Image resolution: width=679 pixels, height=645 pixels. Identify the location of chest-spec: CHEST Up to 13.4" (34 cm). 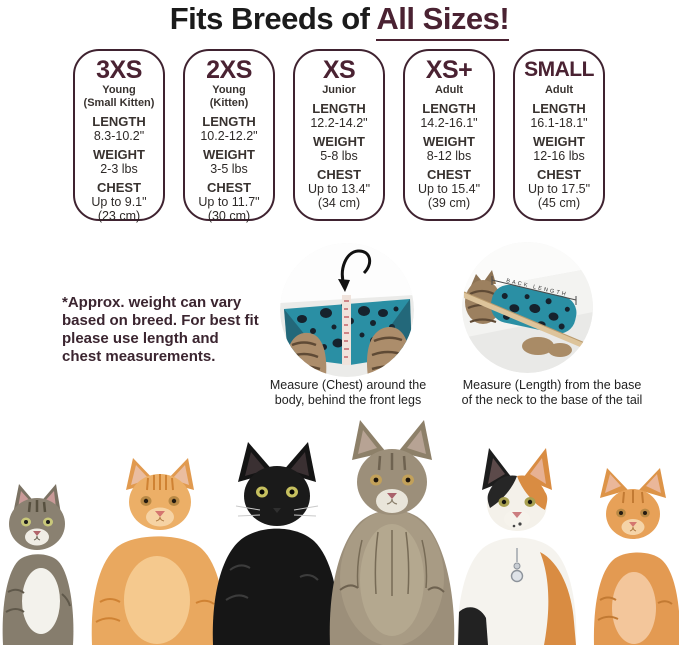
(339, 188).